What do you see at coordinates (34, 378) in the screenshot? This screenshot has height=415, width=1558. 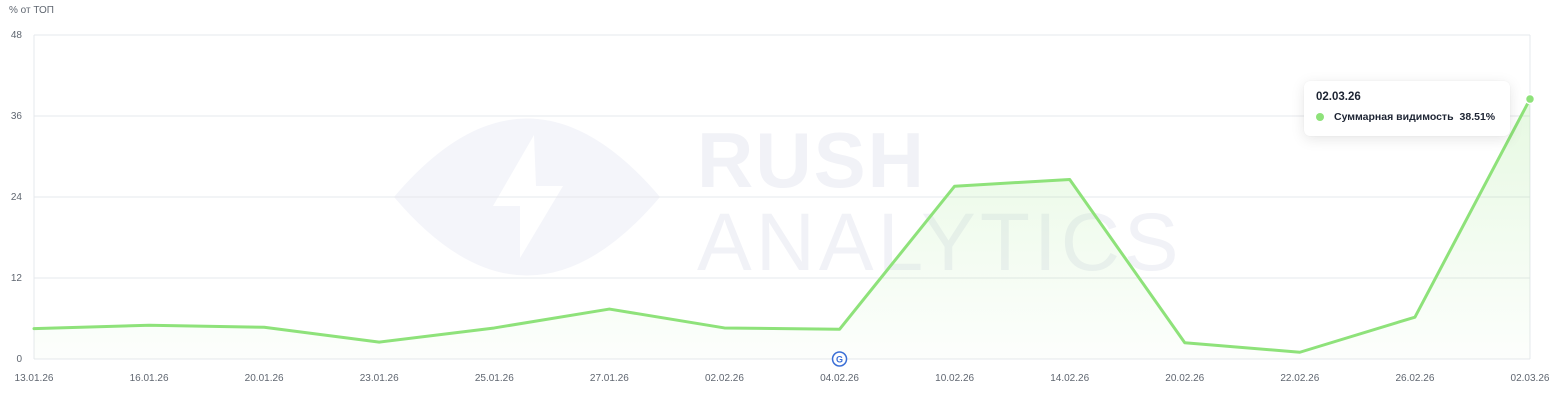 I see `x-tick-label: 13.01.26` at bounding box center [34, 378].